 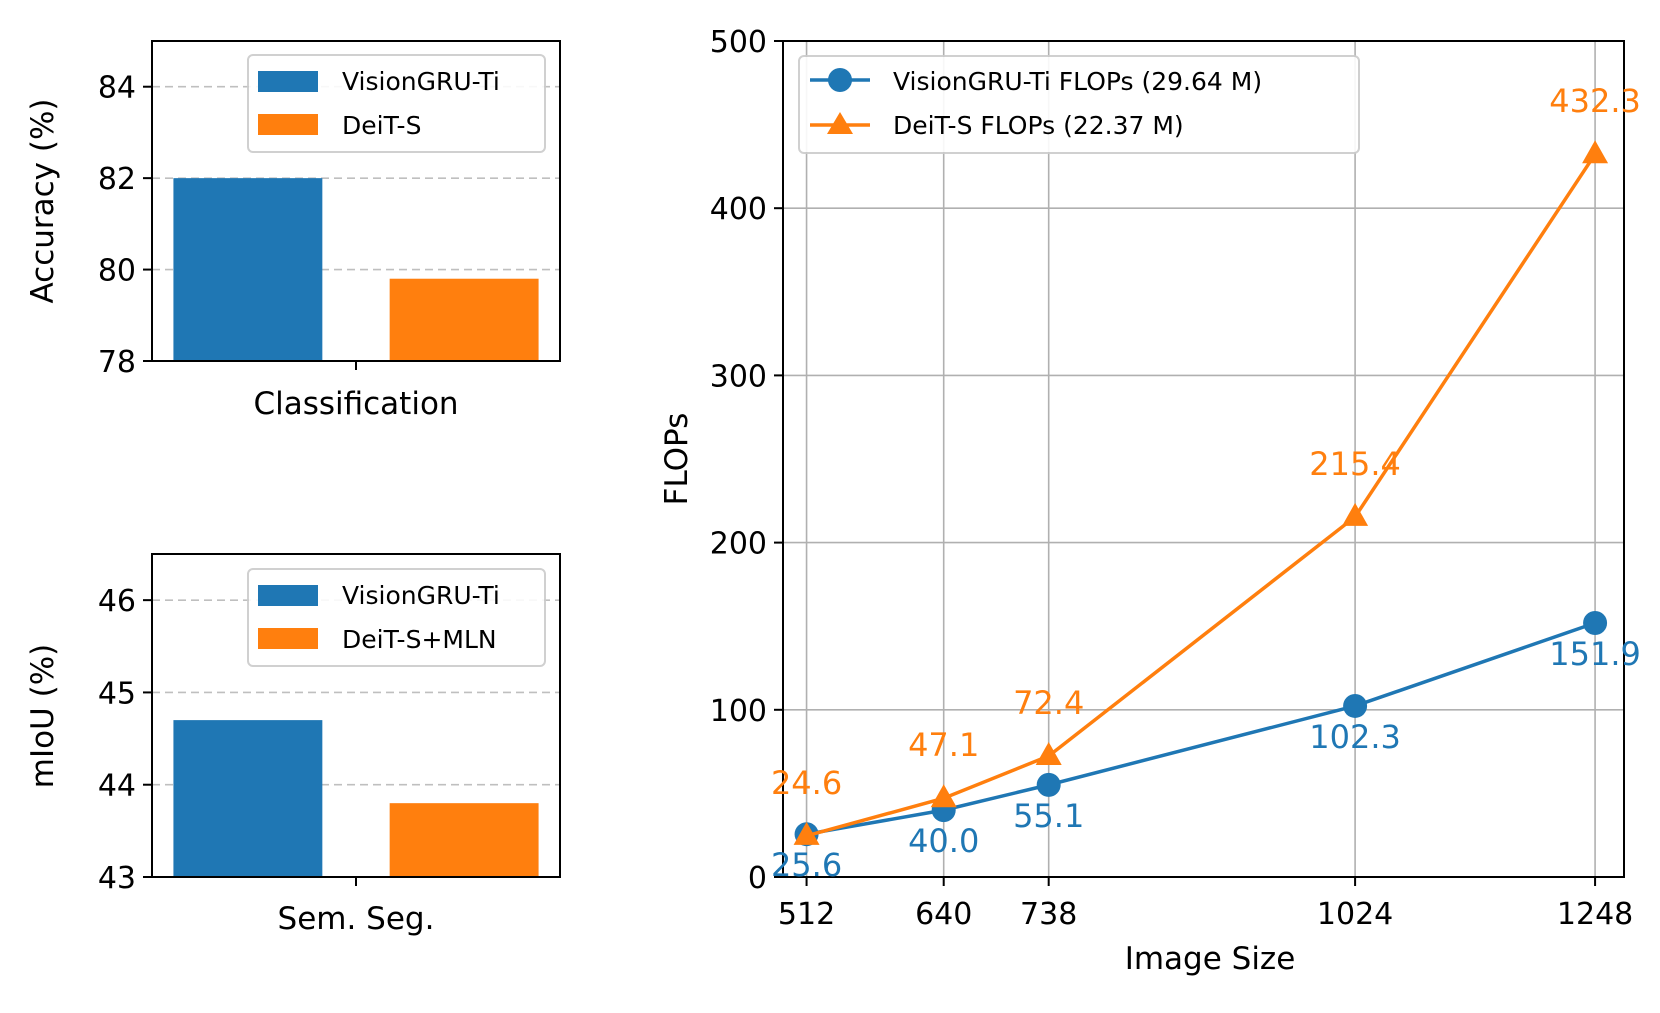 I want to click on data-label: 55.1, so click(x=1048, y=816).